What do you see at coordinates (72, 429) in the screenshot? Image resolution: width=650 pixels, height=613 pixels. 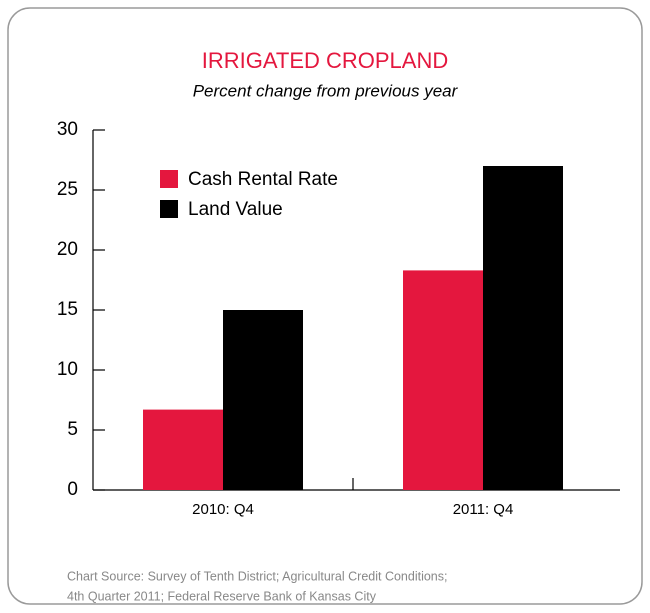 I see `y-tick-label: 5` at bounding box center [72, 429].